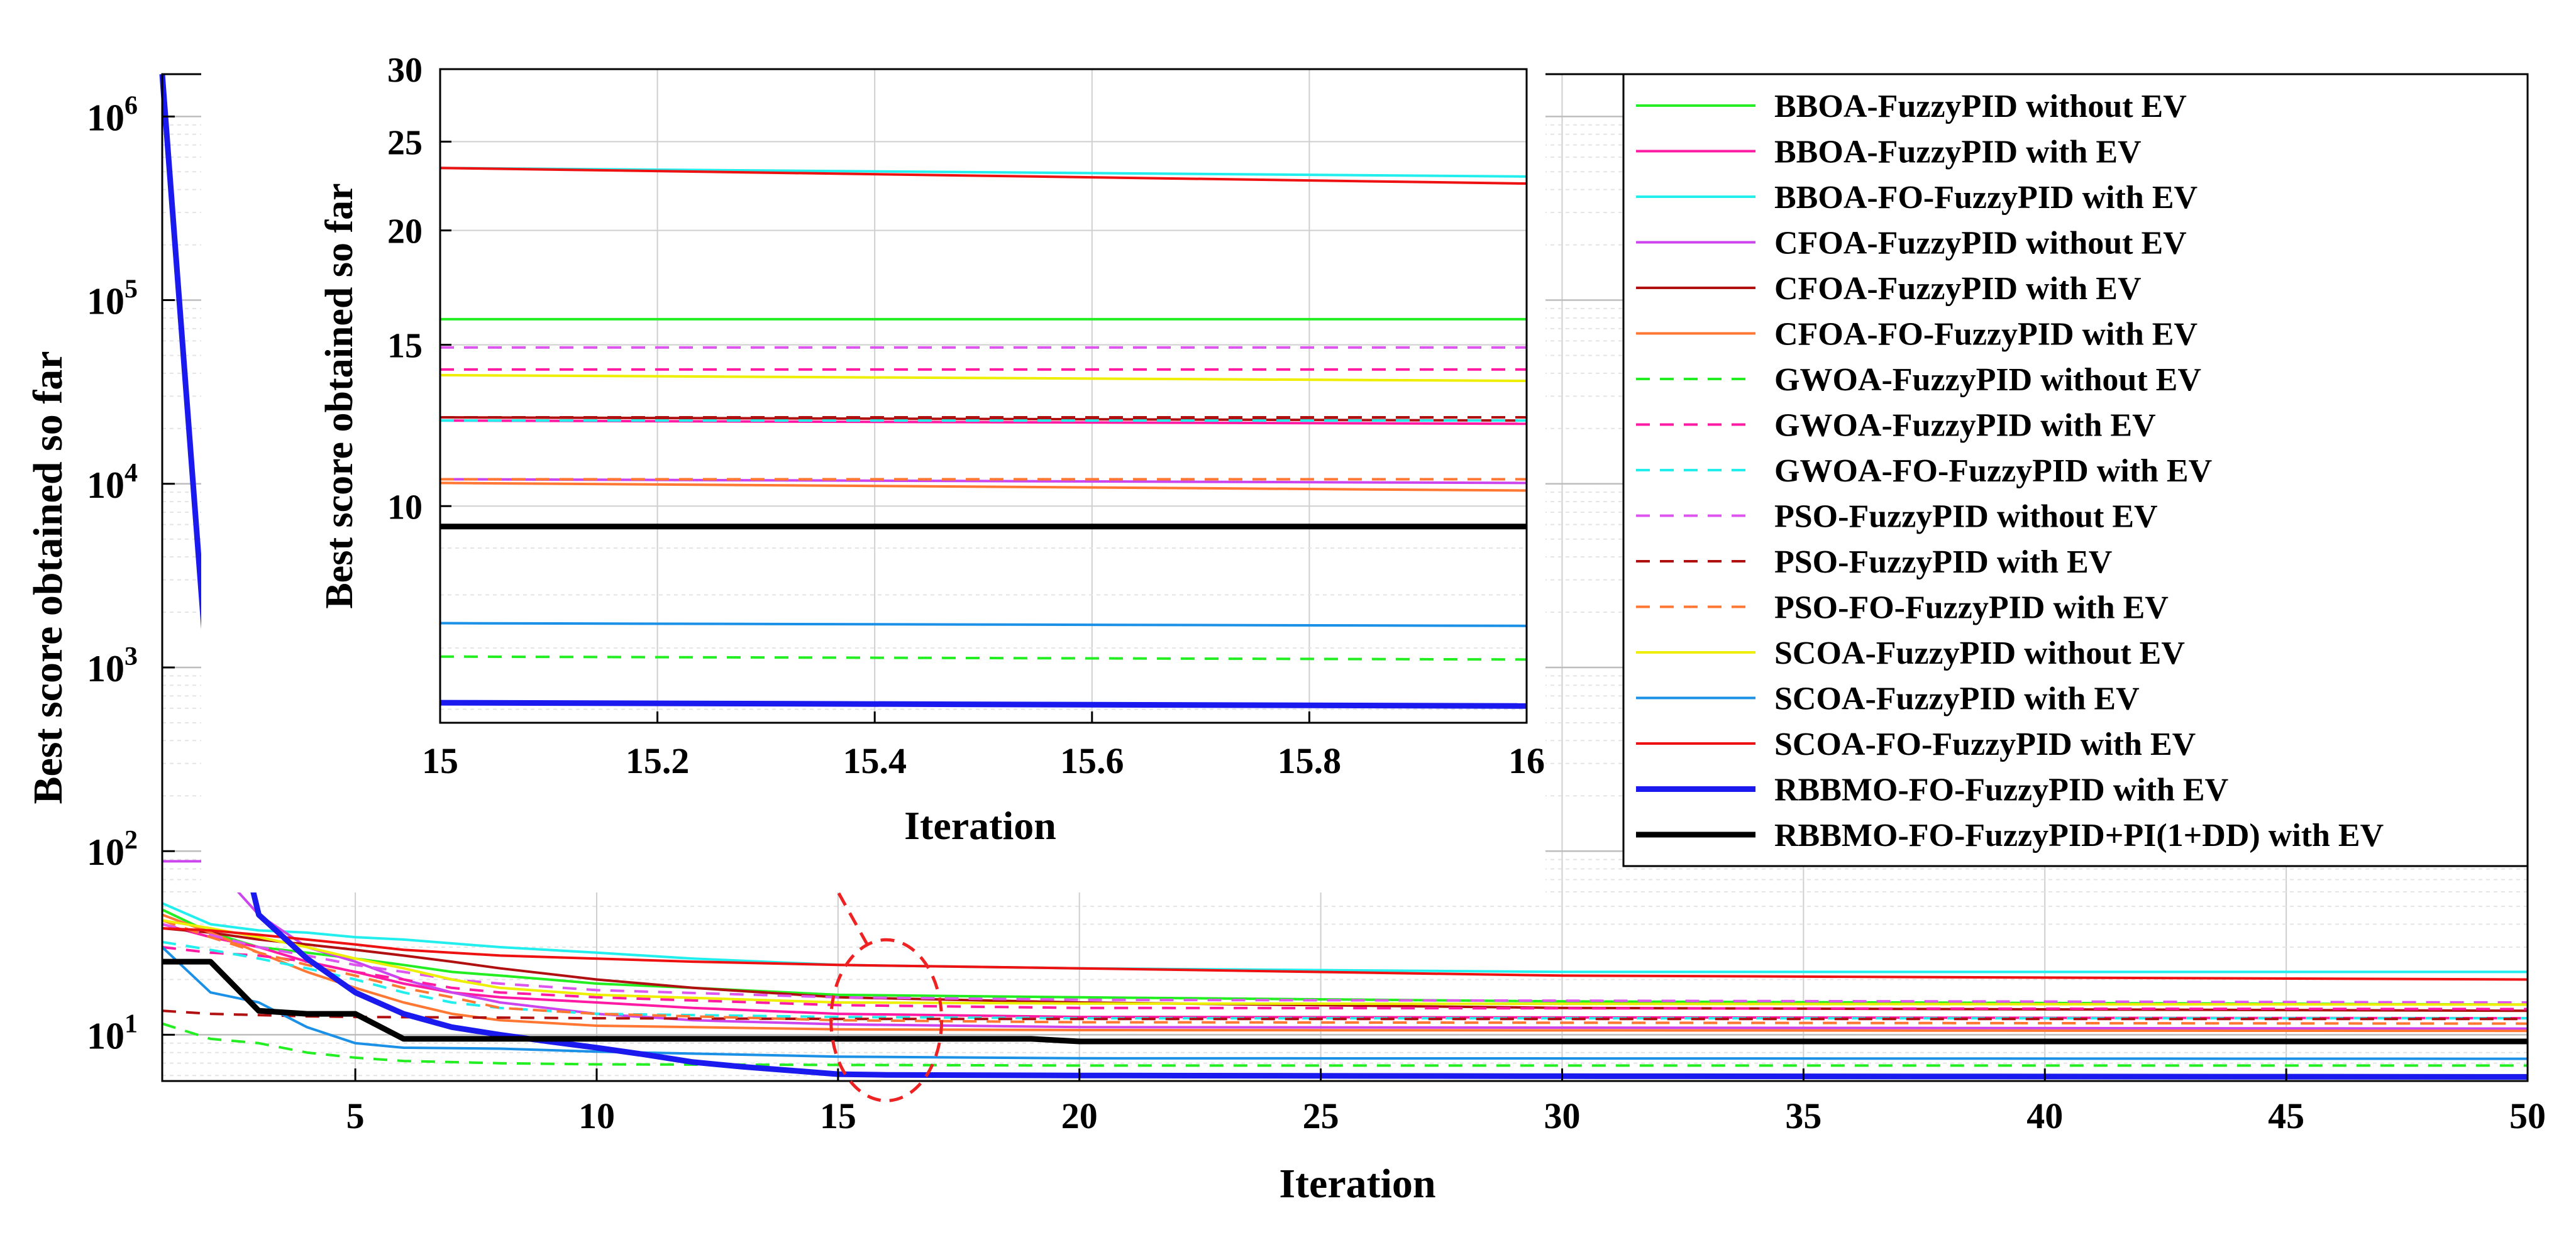  I want to click on series-line-scoa-fuzzypid-without-ev, so click(1345, 962).